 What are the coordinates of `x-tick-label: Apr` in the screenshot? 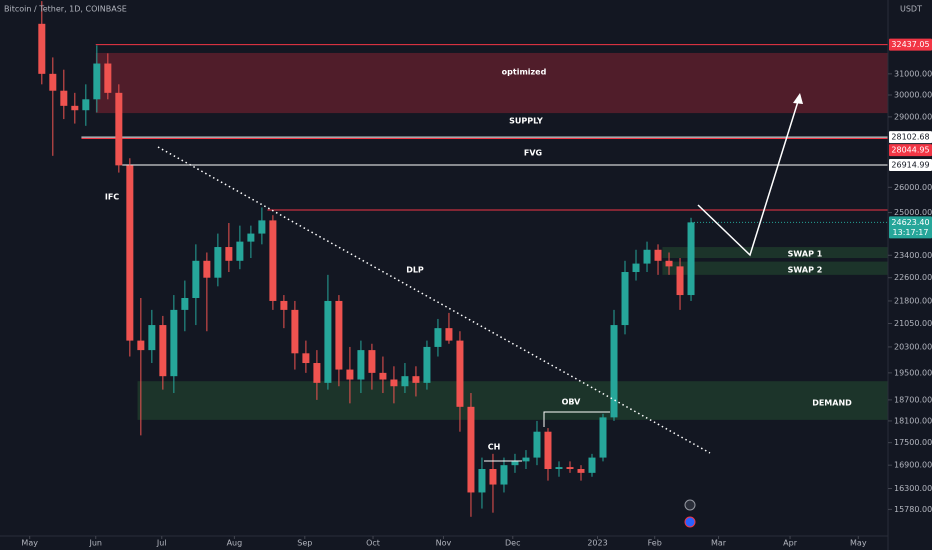 It's located at (790, 543).